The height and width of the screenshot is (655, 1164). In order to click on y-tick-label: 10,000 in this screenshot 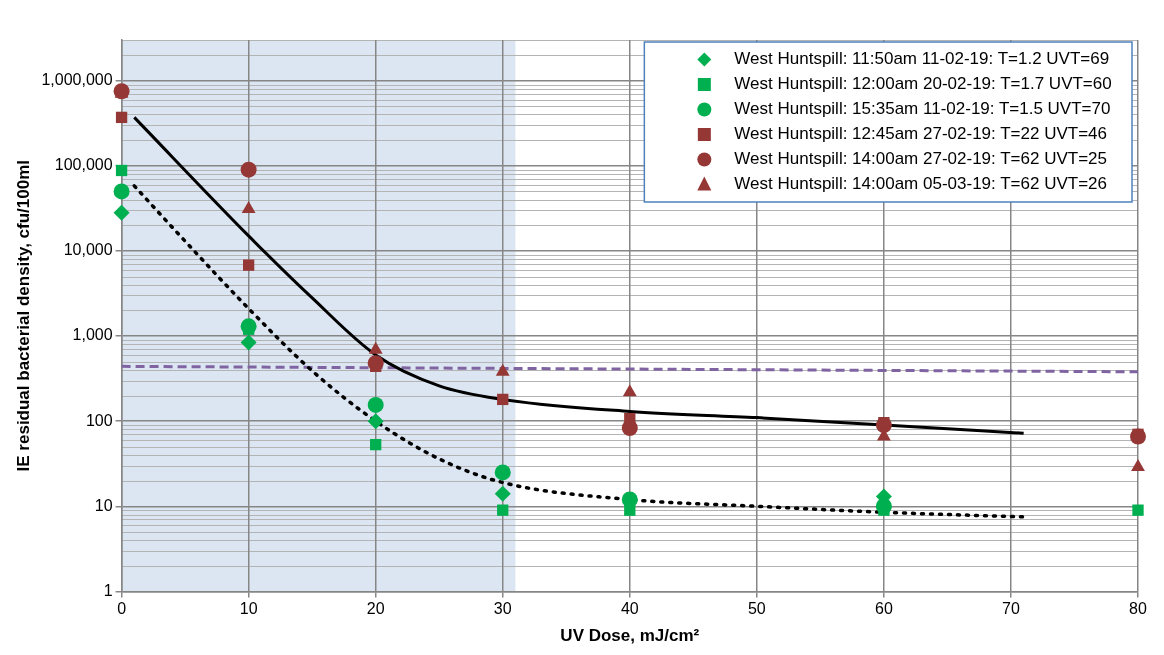, I will do `click(88, 250)`.